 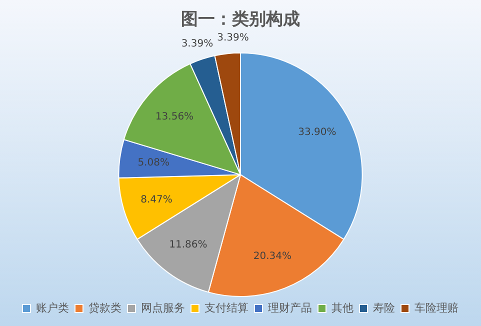 What do you see at coordinates (240, 20) in the screenshot?
I see `chart-title: 图一：类别构成` at bounding box center [240, 20].